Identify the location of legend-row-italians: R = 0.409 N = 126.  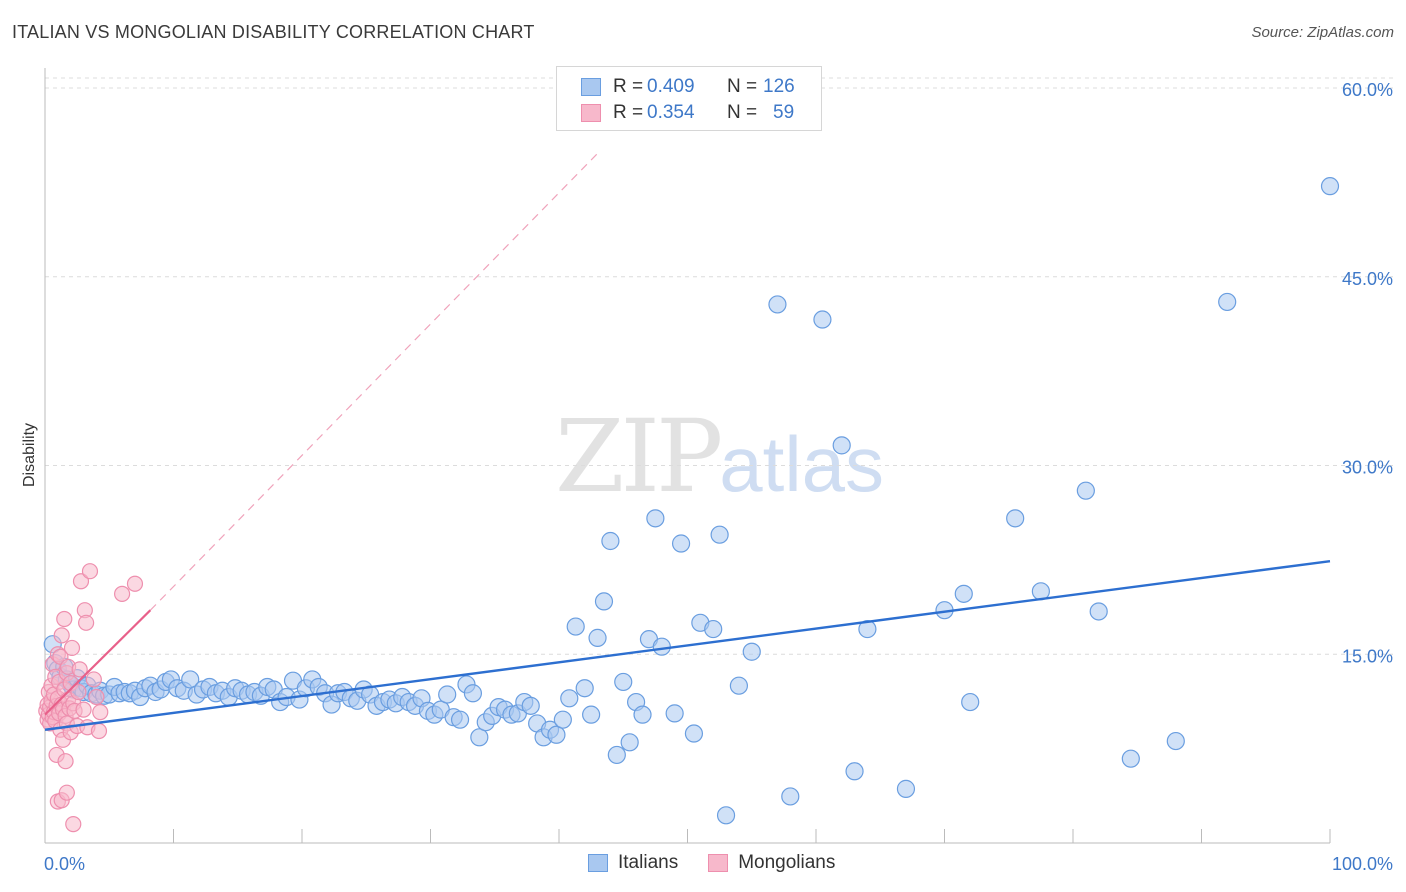
(688, 87).